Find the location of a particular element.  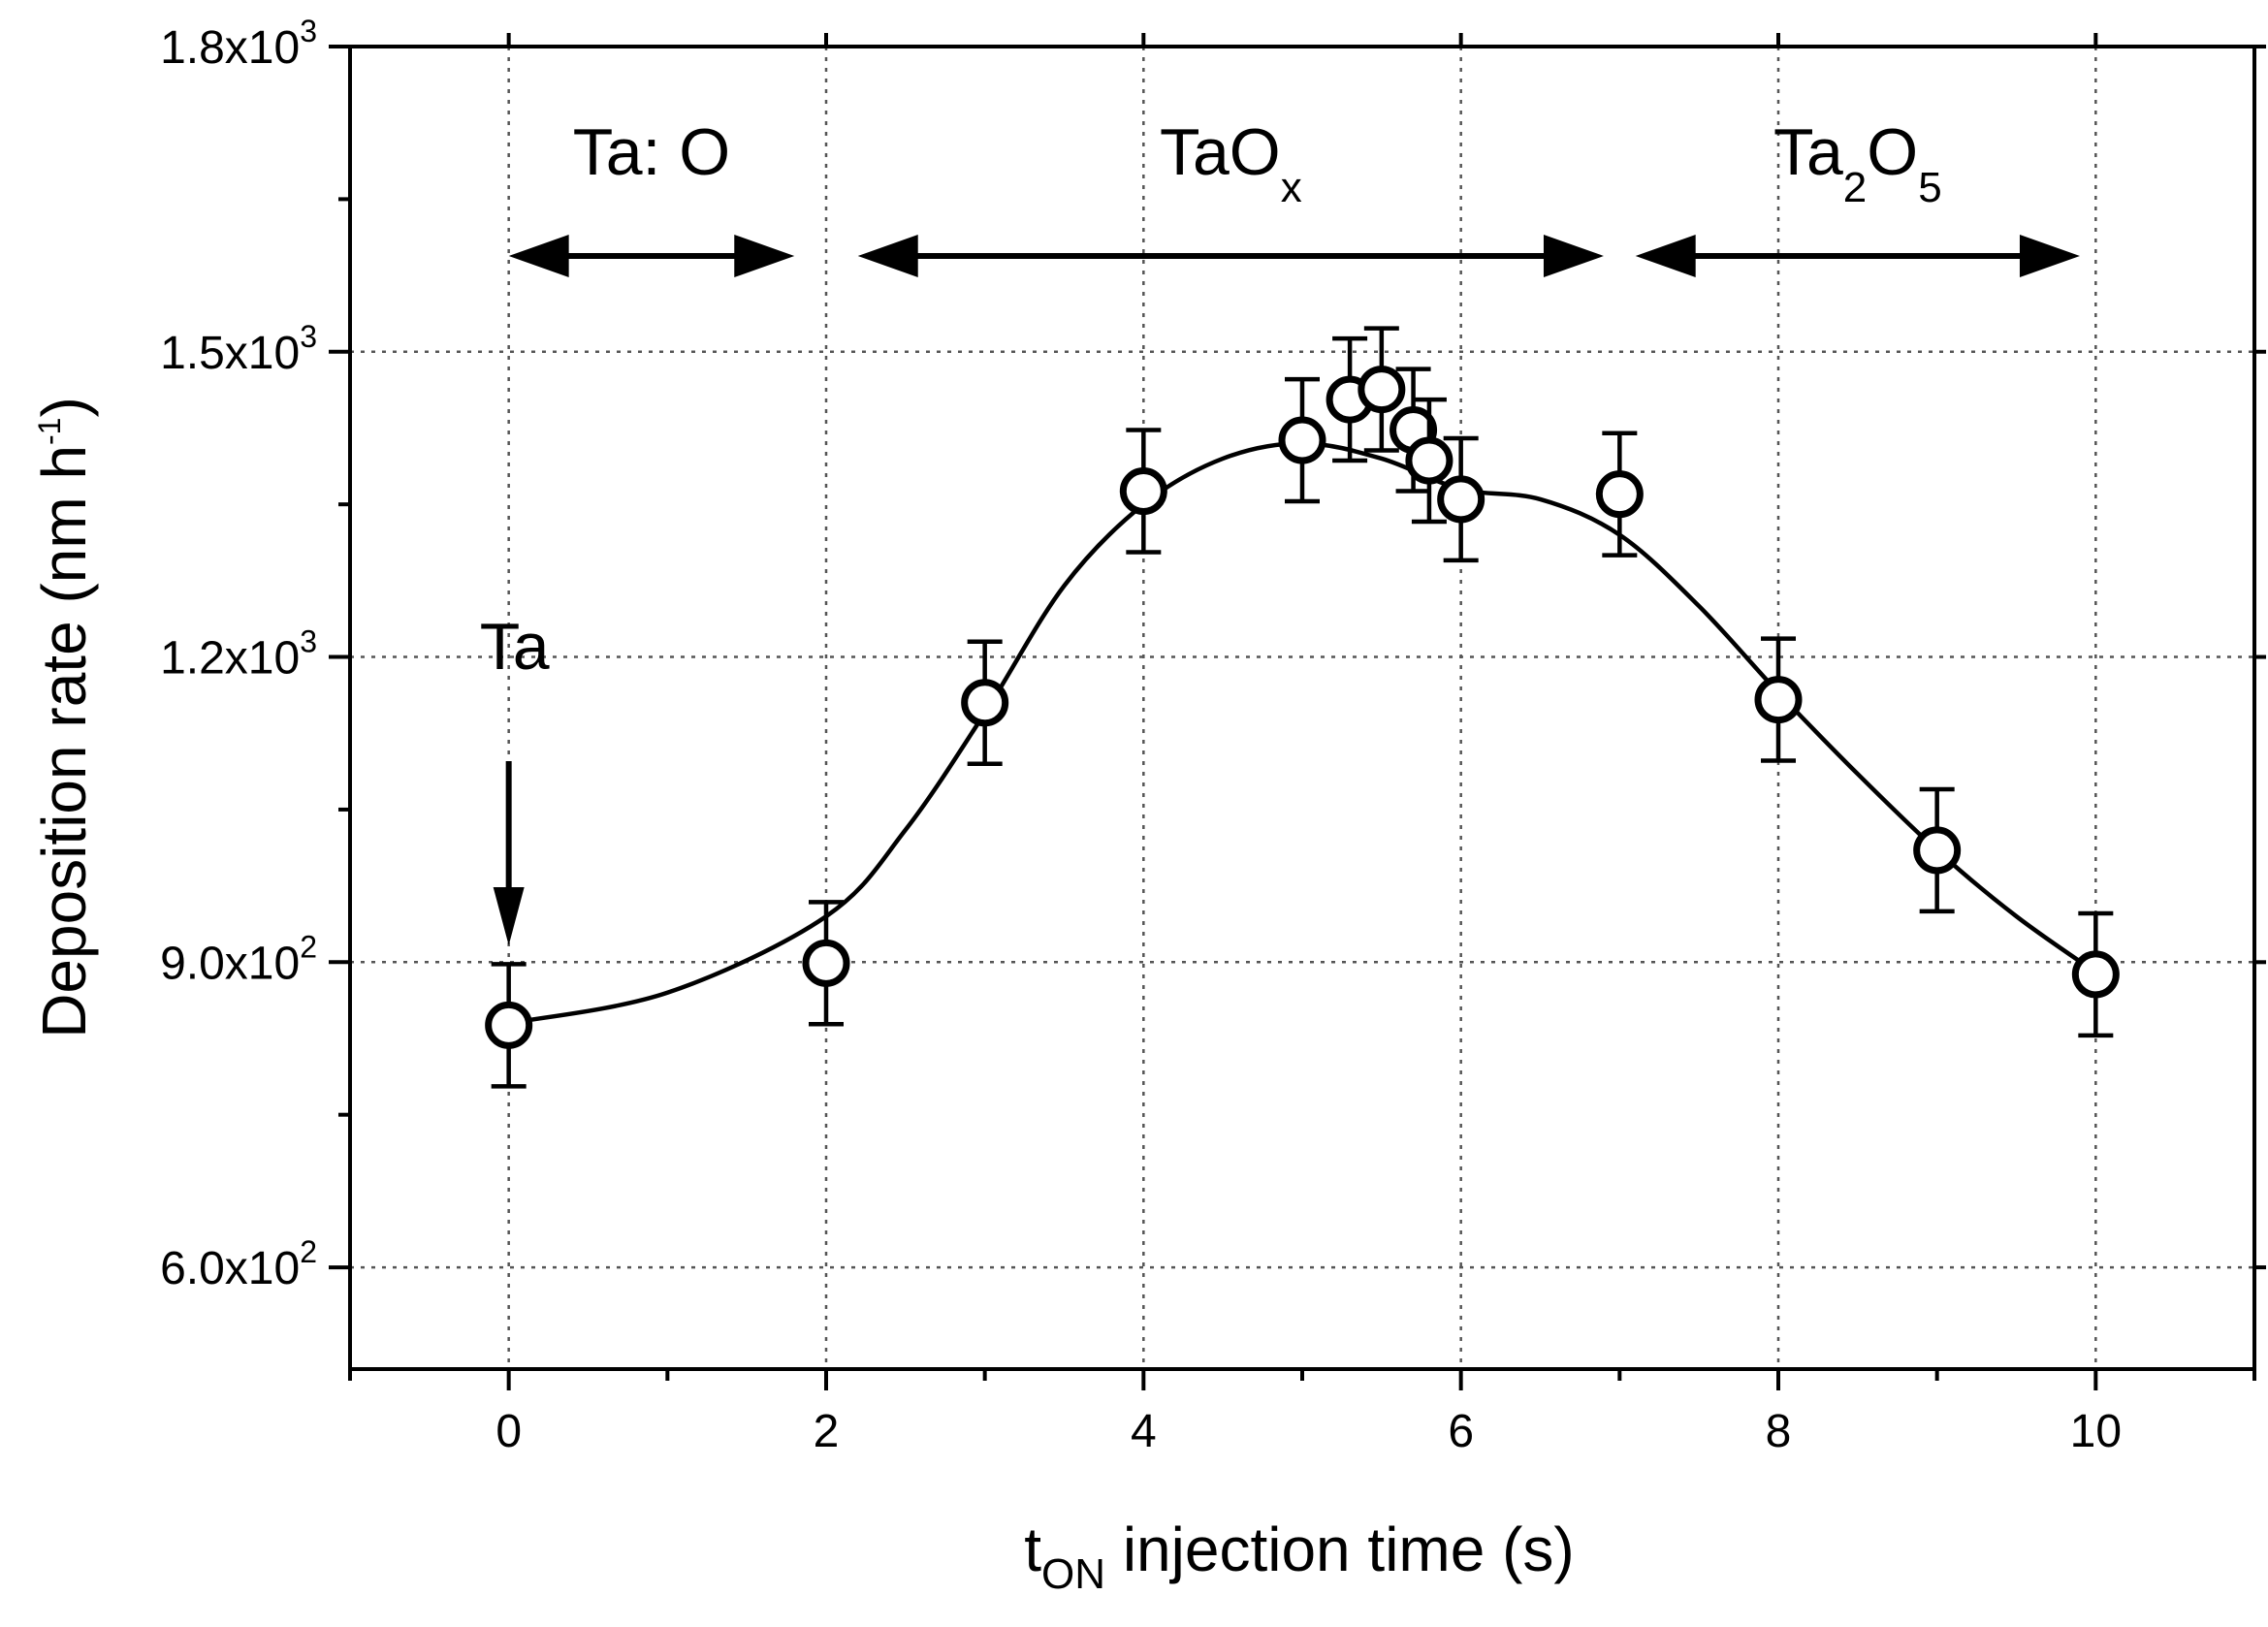

region-label: Ta2O5 is located at coordinates (1857, 163).